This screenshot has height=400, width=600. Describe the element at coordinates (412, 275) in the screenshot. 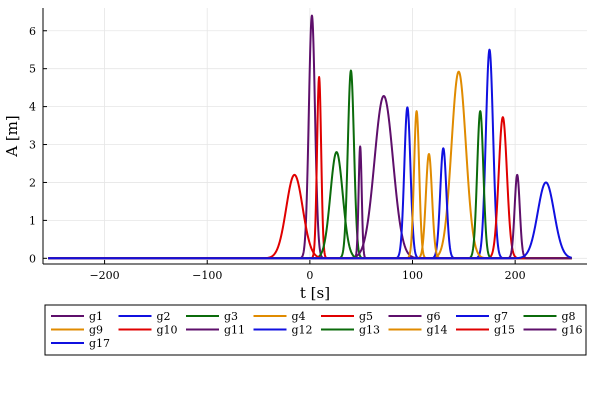

I see `x-tick-label: 100` at that location.